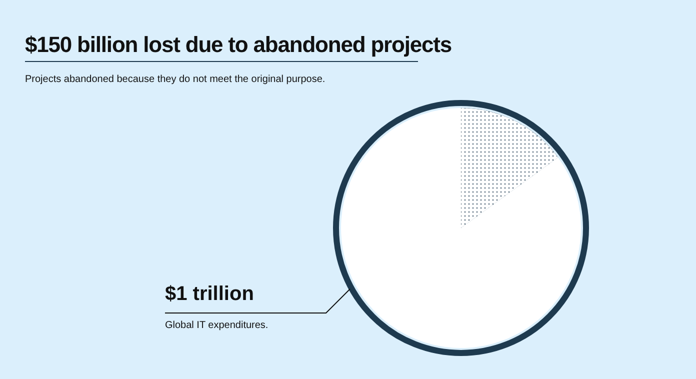 The width and height of the screenshot is (696, 379). What do you see at coordinates (175, 79) in the screenshot?
I see `text: Projects abandoned because they do not meet the original purpose.` at bounding box center [175, 79].